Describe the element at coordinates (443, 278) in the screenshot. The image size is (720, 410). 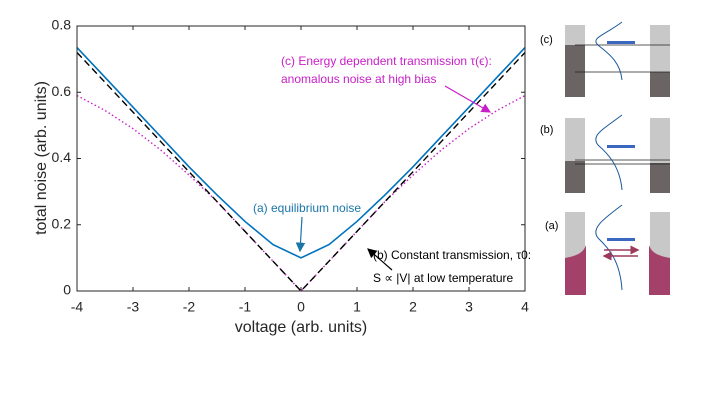
I see `annotation: S ∝ |V| at low temperature` at that location.